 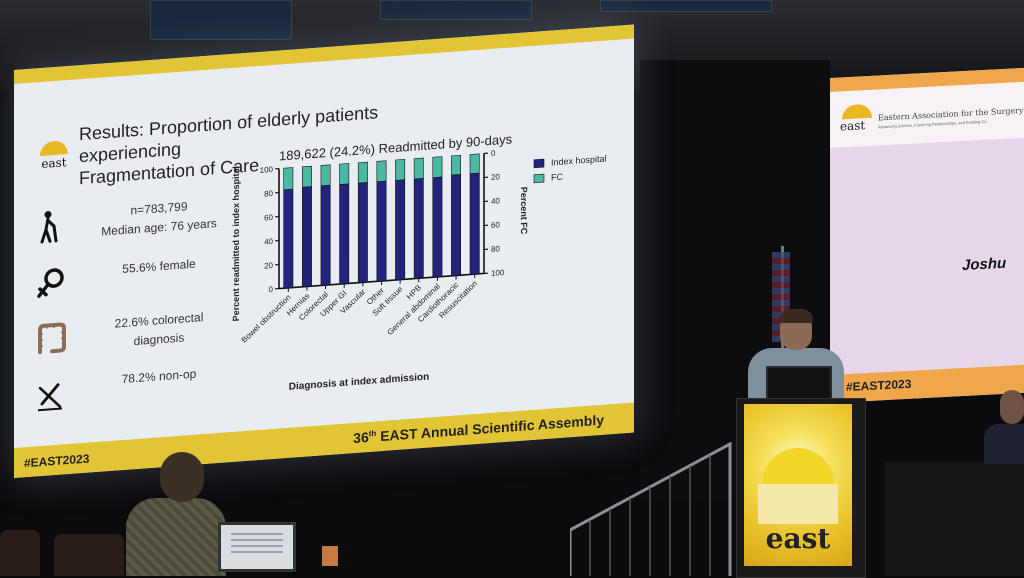 I want to click on y2-tick-label: 20, so click(x=495, y=177).